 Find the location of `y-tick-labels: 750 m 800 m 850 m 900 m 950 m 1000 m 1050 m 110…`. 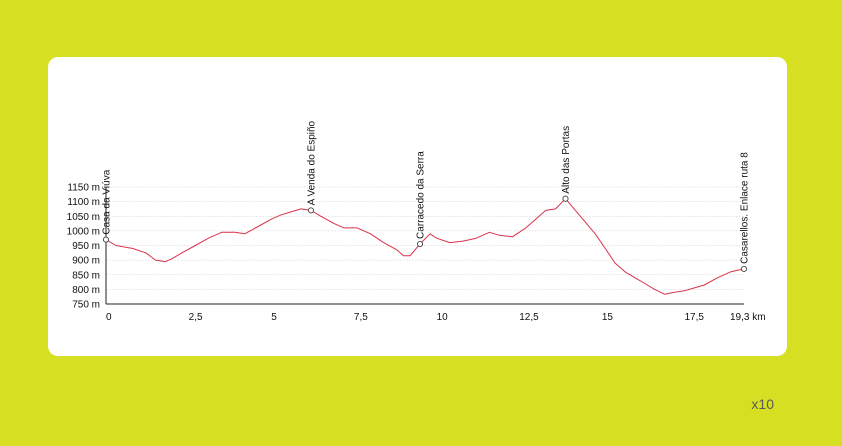

y-tick-labels: 750 m 800 m 850 m 900 m 950 m 1000 m 1050 m 110… is located at coordinates (83, 247).